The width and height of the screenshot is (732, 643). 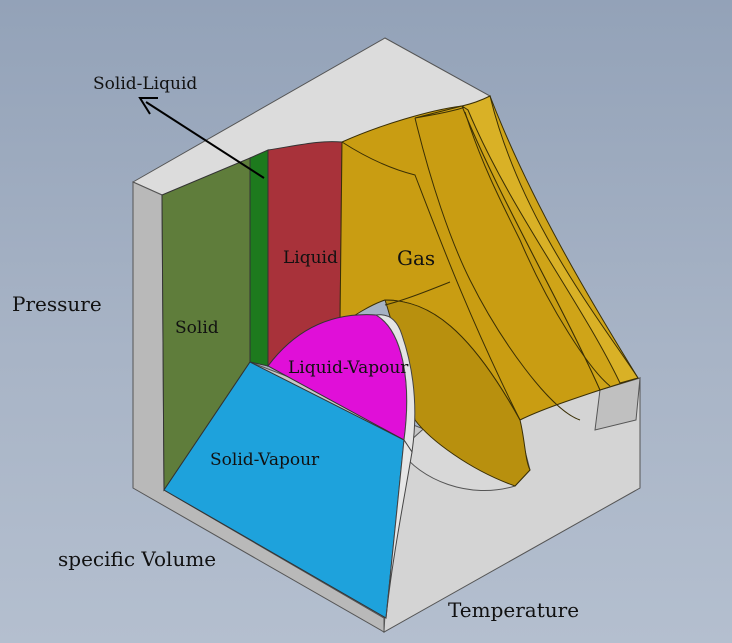 I want to click on region-label-liquid-vapour: Liquid-Vapour, so click(x=348, y=368).